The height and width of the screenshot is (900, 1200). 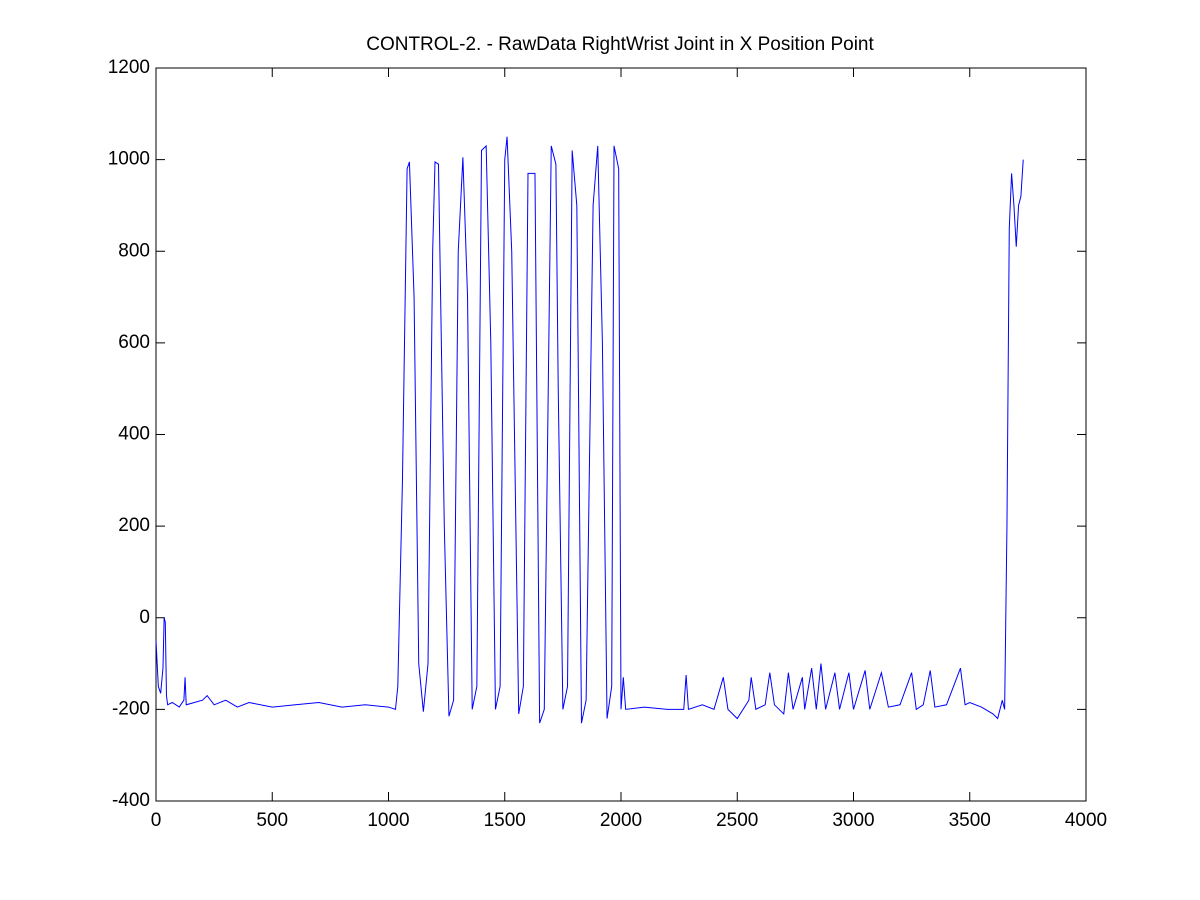 I want to click on x-tick-label: 2500, so click(x=737, y=820).